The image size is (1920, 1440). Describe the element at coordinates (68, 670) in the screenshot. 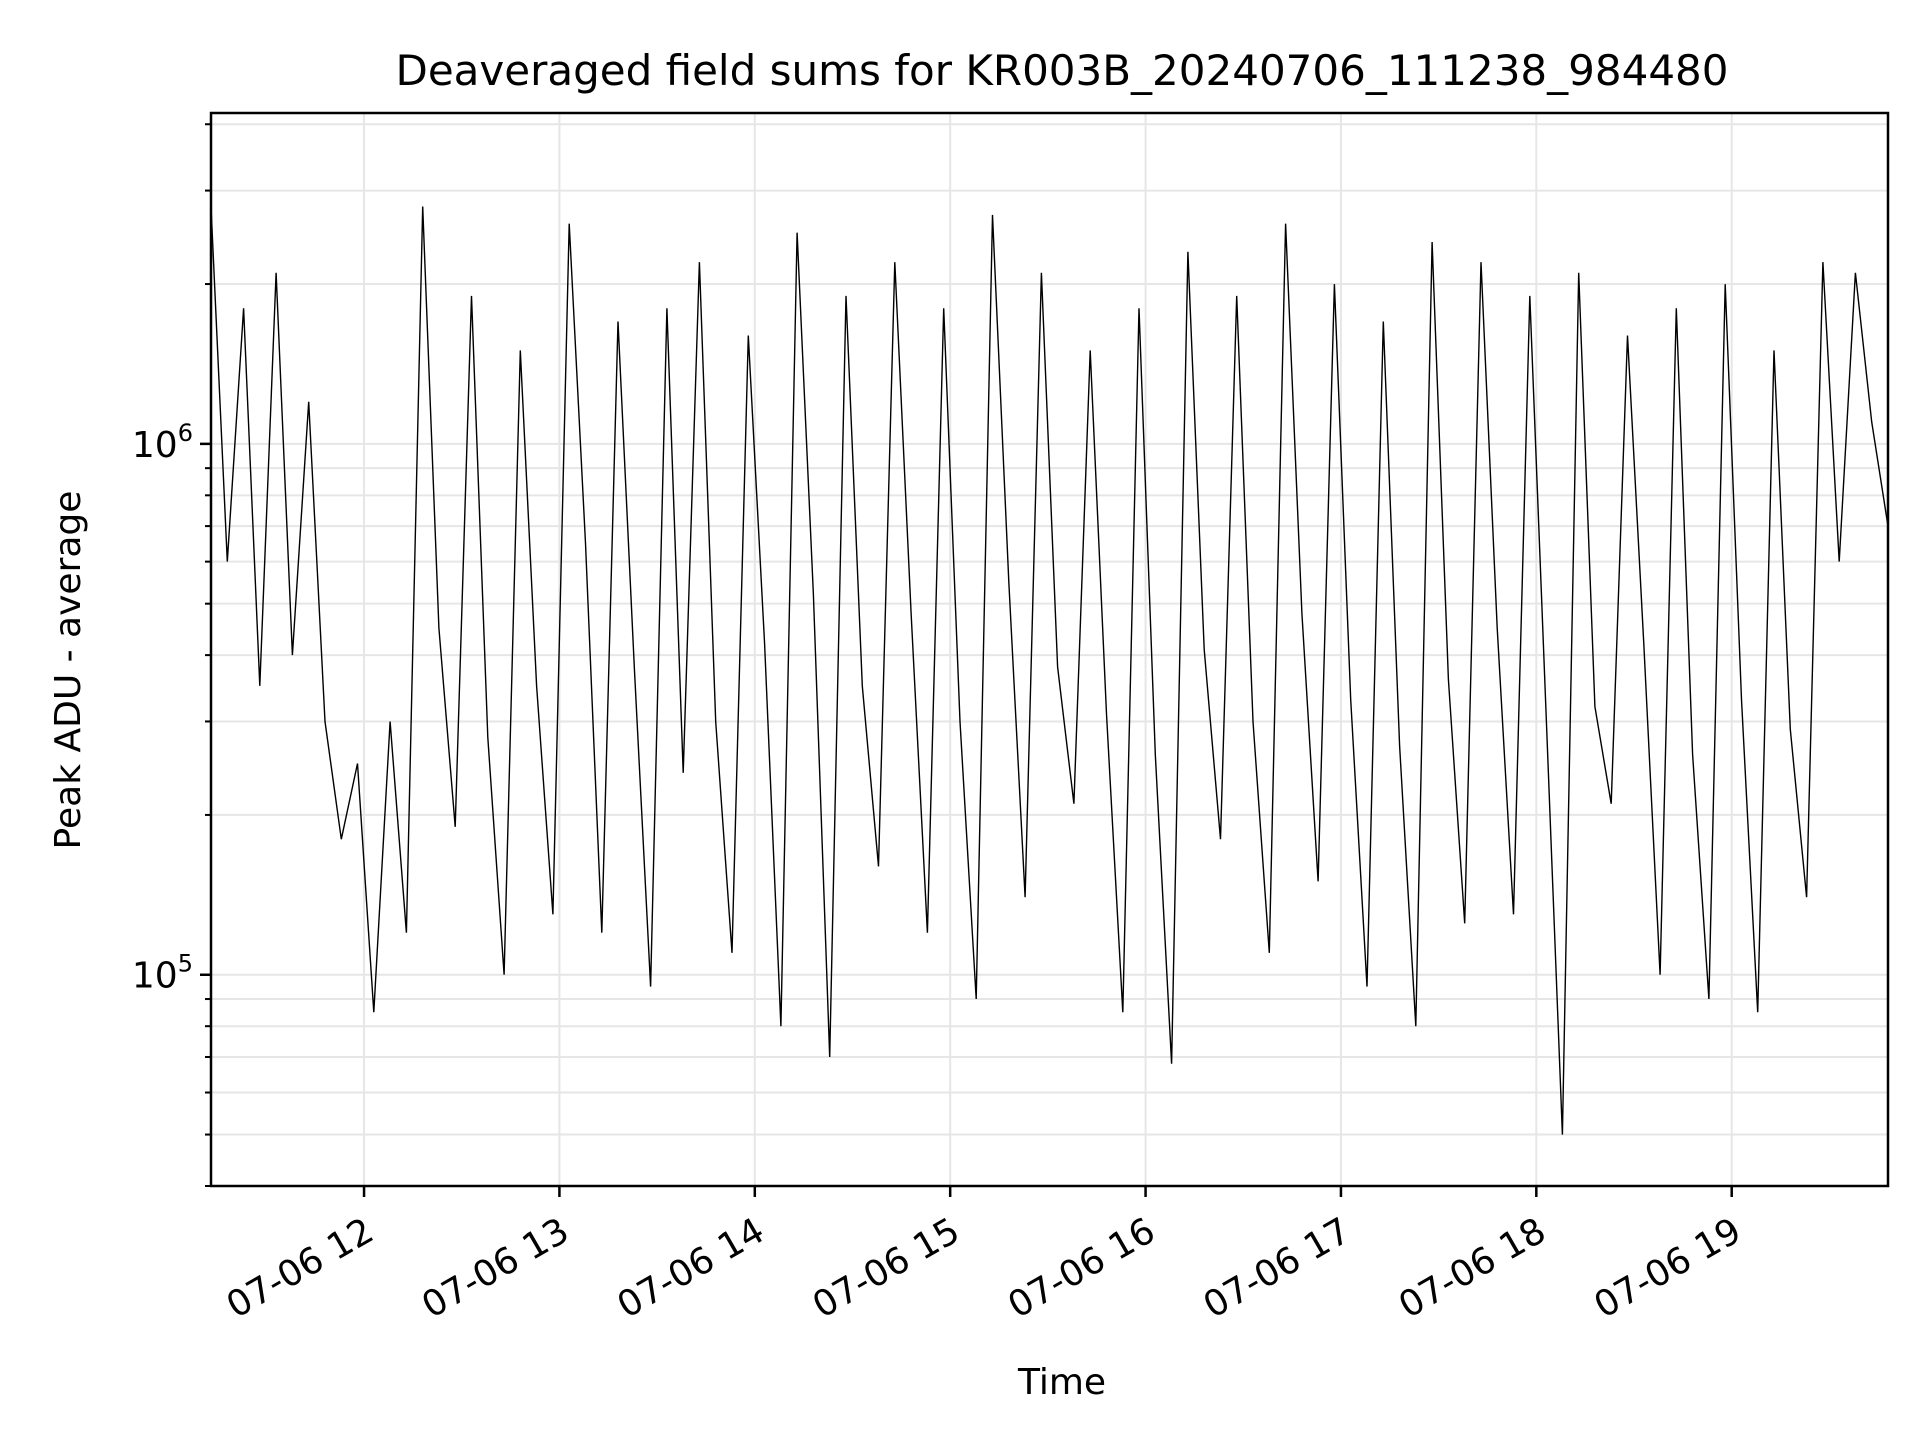

I see `y-axis-label: Peak ADU - average` at that location.